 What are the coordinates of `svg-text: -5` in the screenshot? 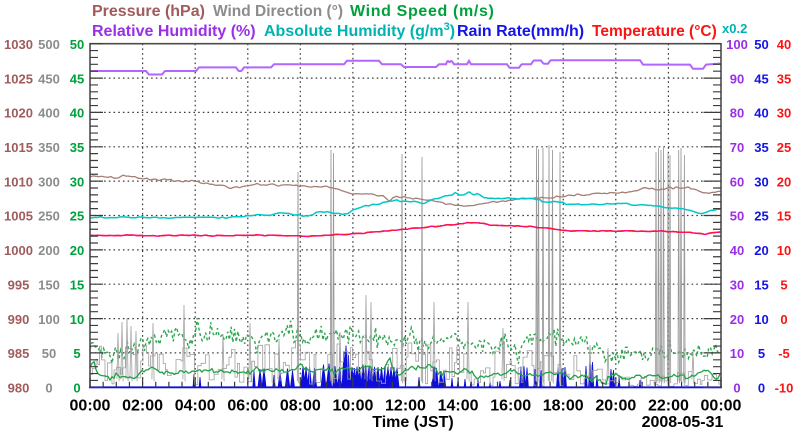 It's located at (784, 353).